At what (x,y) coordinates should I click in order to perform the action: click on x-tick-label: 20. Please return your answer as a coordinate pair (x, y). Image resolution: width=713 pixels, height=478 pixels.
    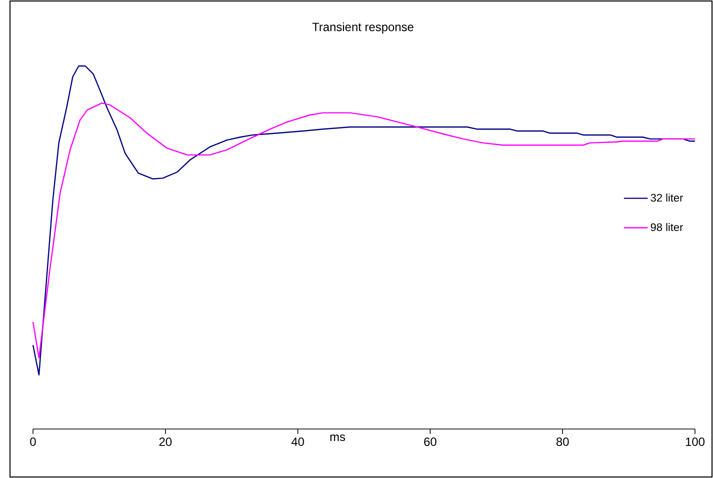
    Looking at the image, I should click on (165, 442).